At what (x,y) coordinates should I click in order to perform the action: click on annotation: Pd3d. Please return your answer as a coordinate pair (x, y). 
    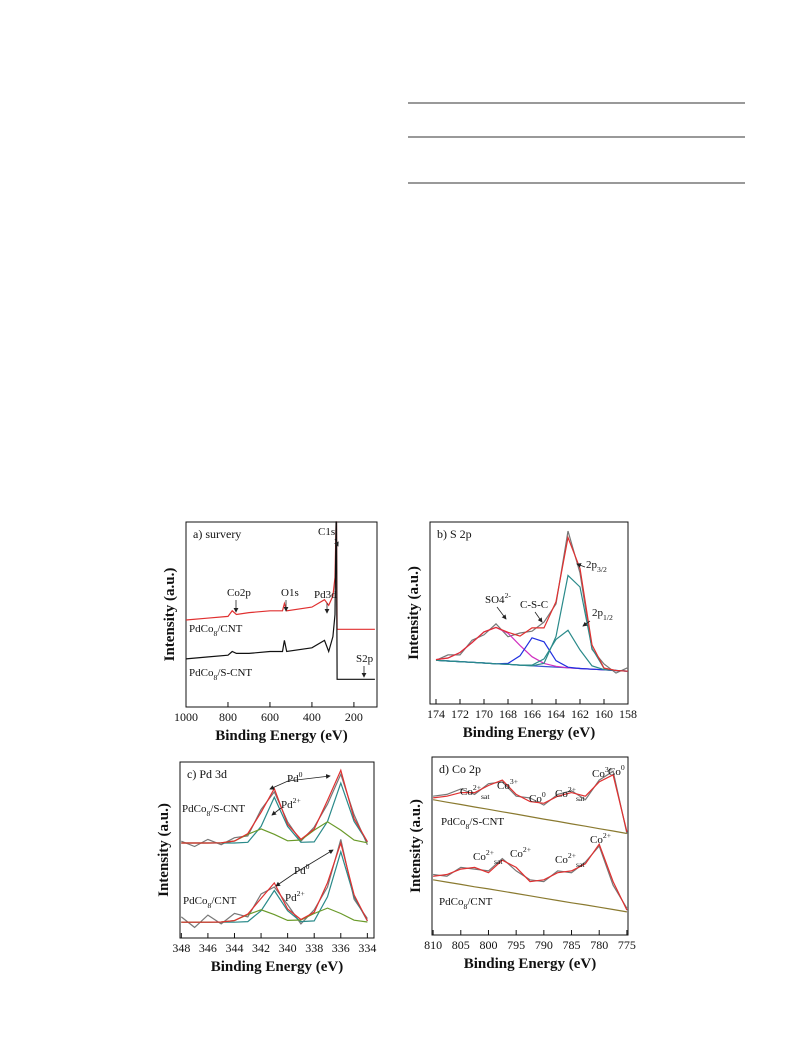
    Looking at the image, I should click on (325, 595).